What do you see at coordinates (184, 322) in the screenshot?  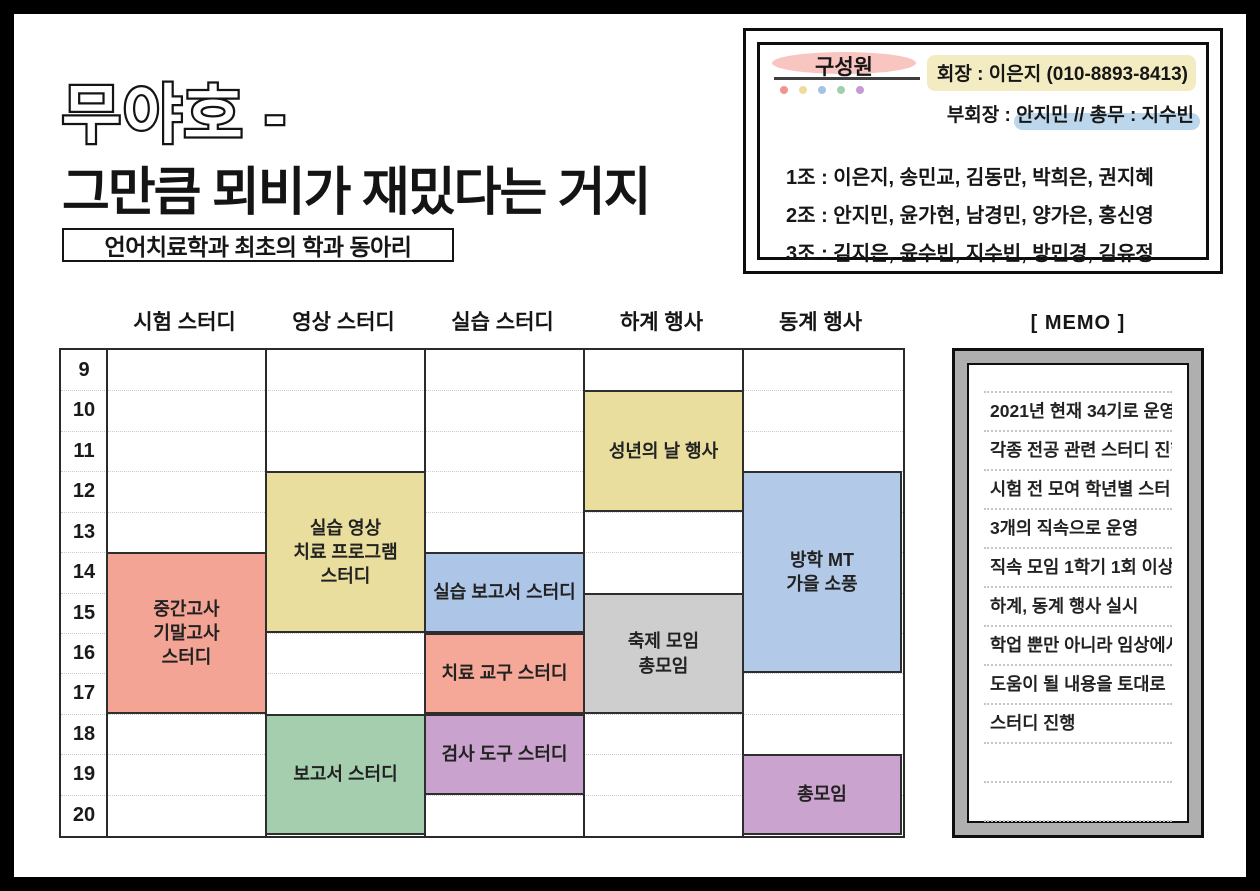 I see `column-header-exam-study: 시험 스터디` at bounding box center [184, 322].